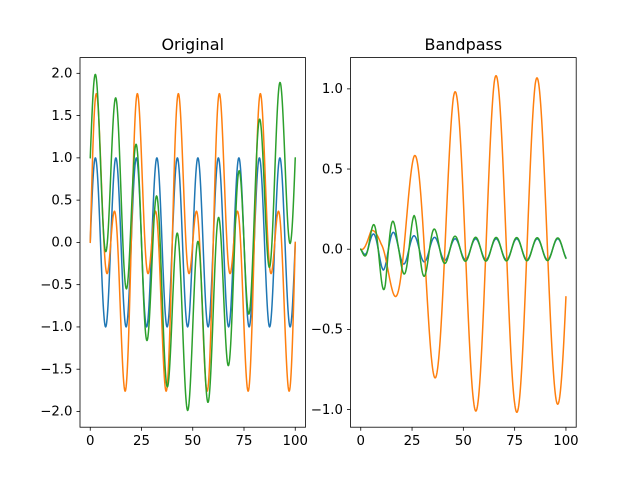 The image size is (640, 480). What do you see at coordinates (61, 116) in the screenshot?
I see `y-tick-label: 1.5` at bounding box center [61, 116].